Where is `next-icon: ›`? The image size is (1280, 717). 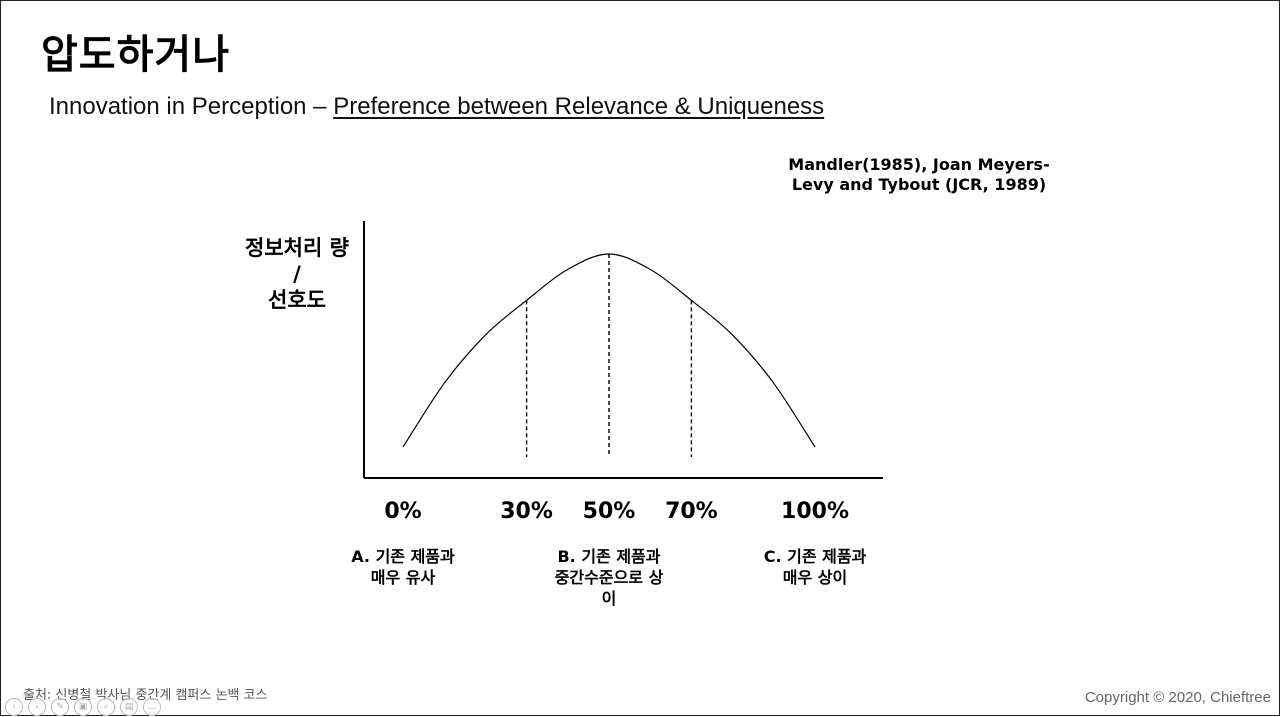
next-icon: › is located at coordinates (37, 707).